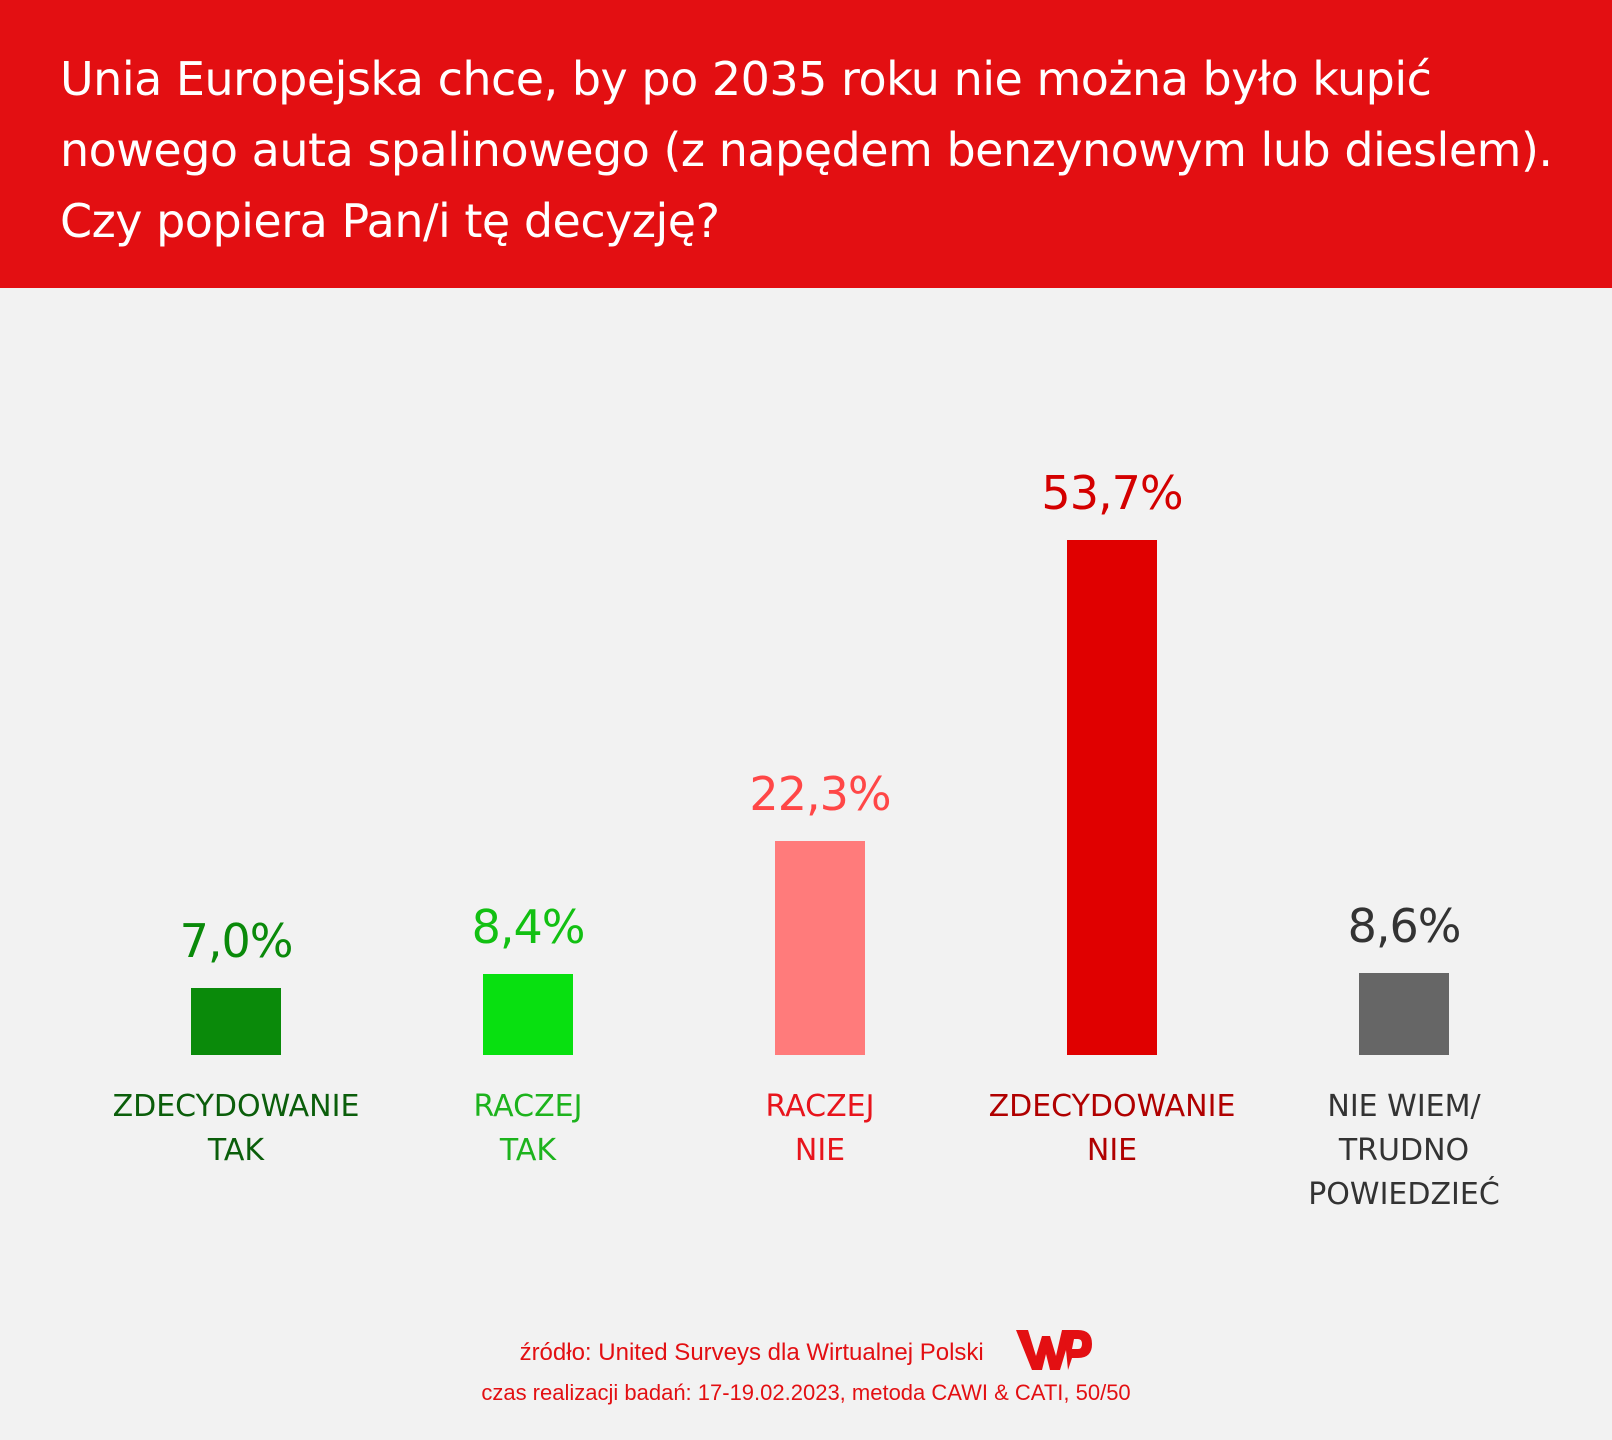 Image resolution: width=1612 pixels, height=1440 pixels. I want to click on value-label: 8,4%, so click(528, 927).